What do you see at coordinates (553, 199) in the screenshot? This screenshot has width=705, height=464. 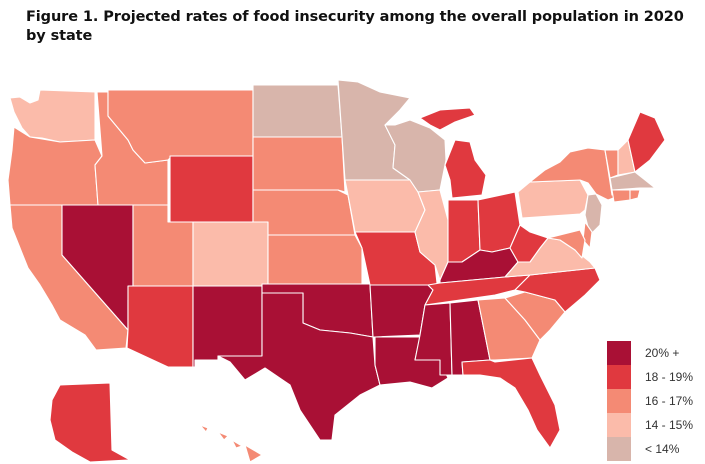 I see `state-pa` at bounding box center [553, 199].